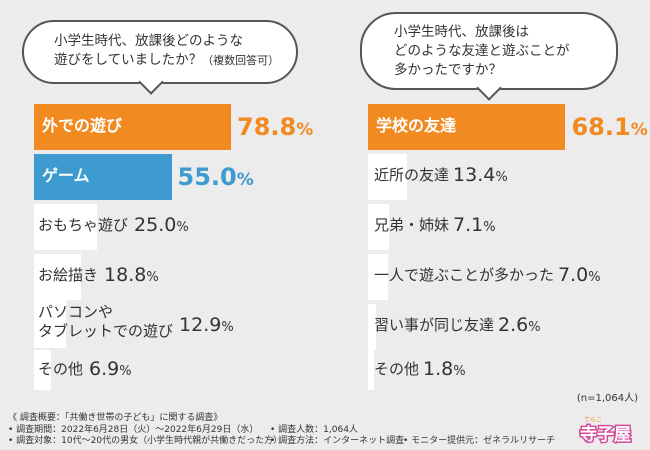 This screenshot has height=450, width=650. I want to click on survey-provider: • モニター提供元：ゼネラルリサーチ, so click(479, 441).